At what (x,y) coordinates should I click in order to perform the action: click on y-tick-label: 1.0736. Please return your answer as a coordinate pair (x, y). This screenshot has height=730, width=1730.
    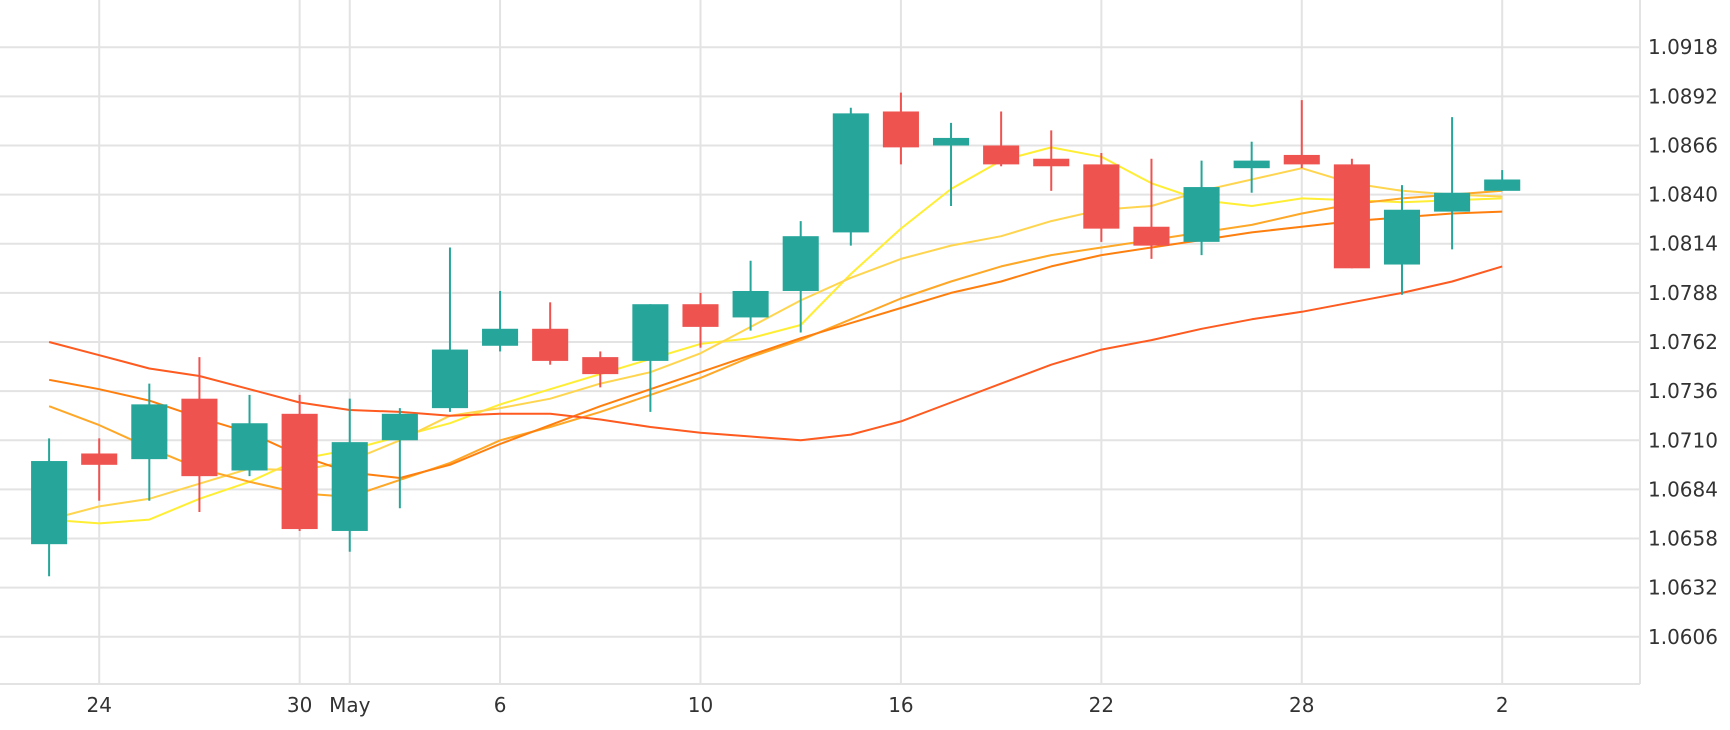
    Looking at the image, I should click on (1683, 391).